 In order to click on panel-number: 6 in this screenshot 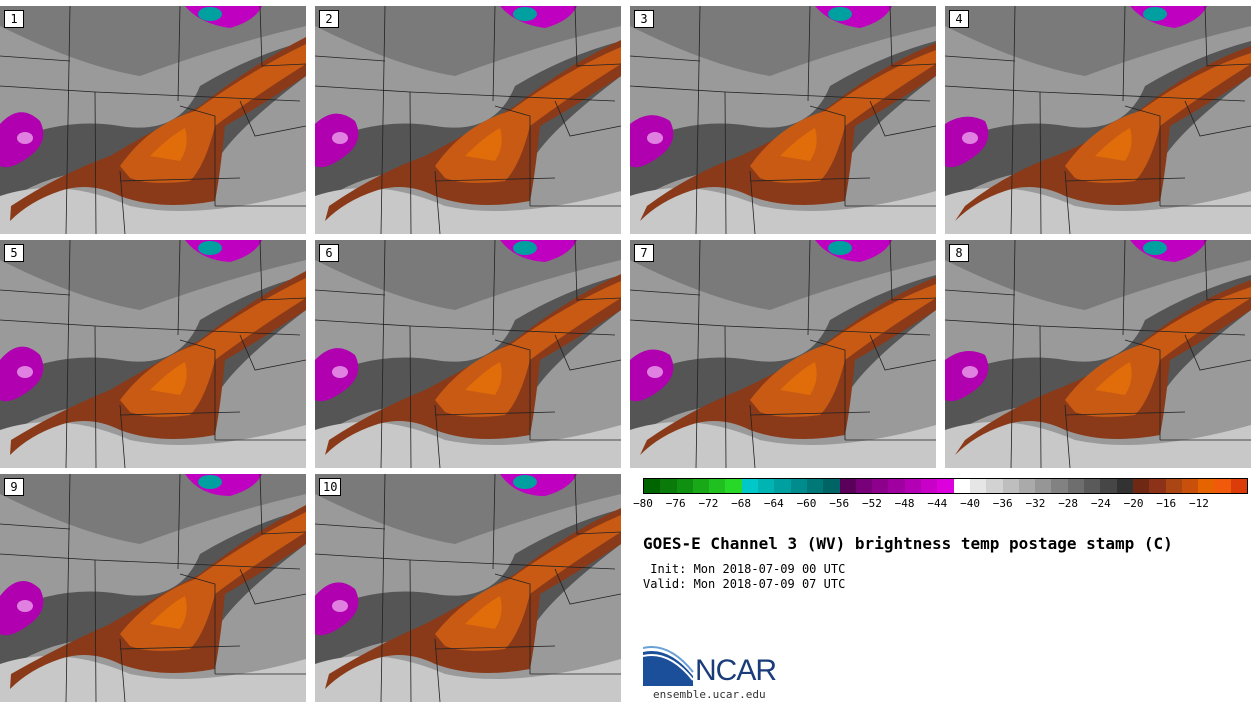, I will do `click(329, 253)`.